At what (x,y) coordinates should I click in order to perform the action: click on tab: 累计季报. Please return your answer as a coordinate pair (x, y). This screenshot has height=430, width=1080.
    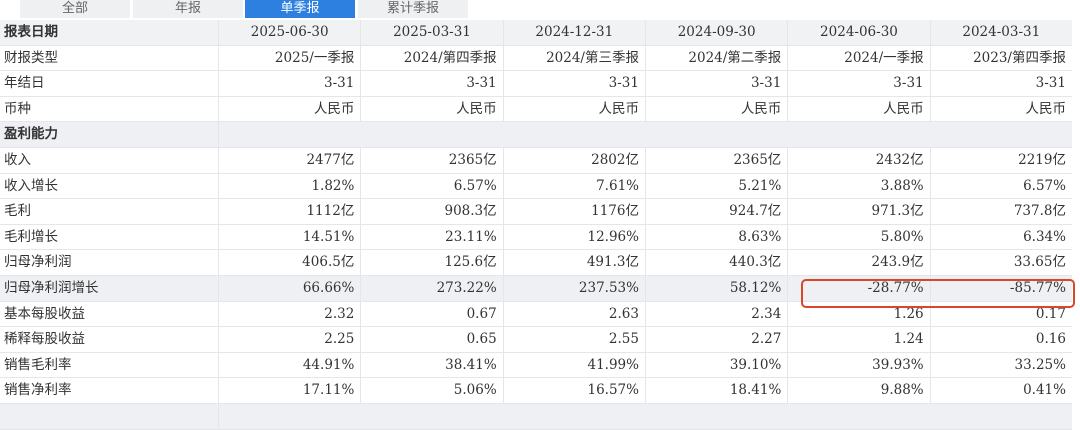
    Looking at the image, I should click on (413, 9).